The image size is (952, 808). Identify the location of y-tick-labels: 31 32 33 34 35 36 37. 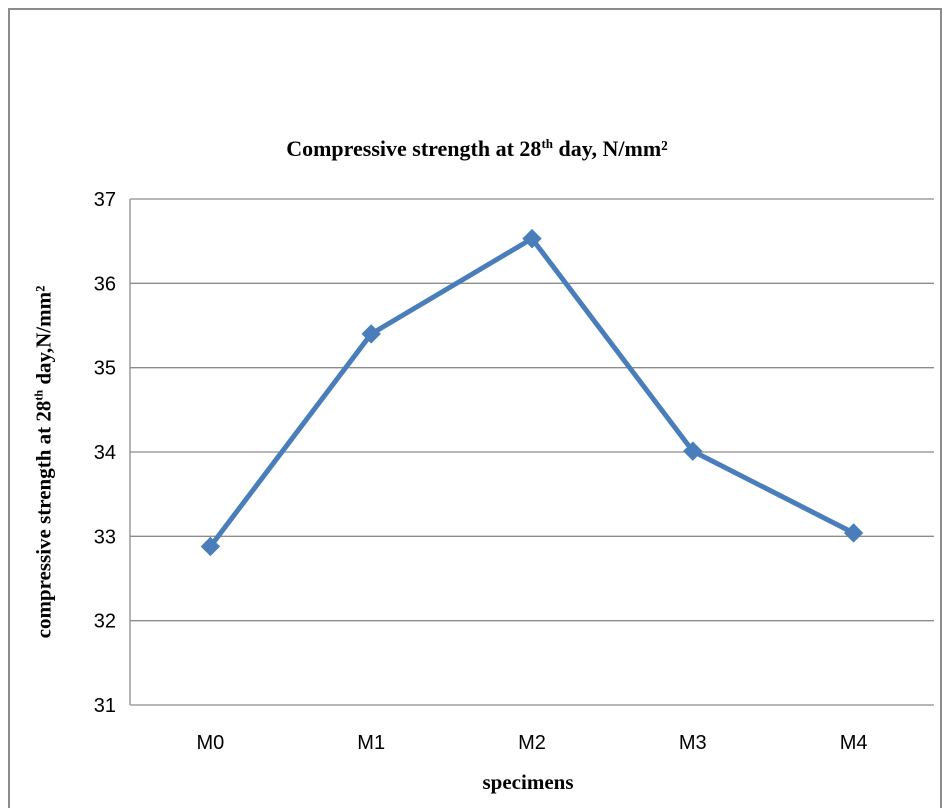
(105, 453).